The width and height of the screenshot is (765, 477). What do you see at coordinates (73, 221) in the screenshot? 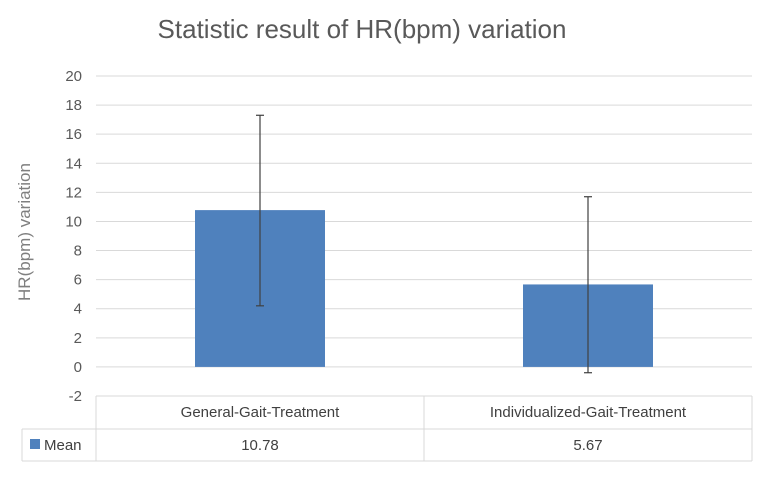
I see `y-tick-label: 10` at bounding box center [73, 221].